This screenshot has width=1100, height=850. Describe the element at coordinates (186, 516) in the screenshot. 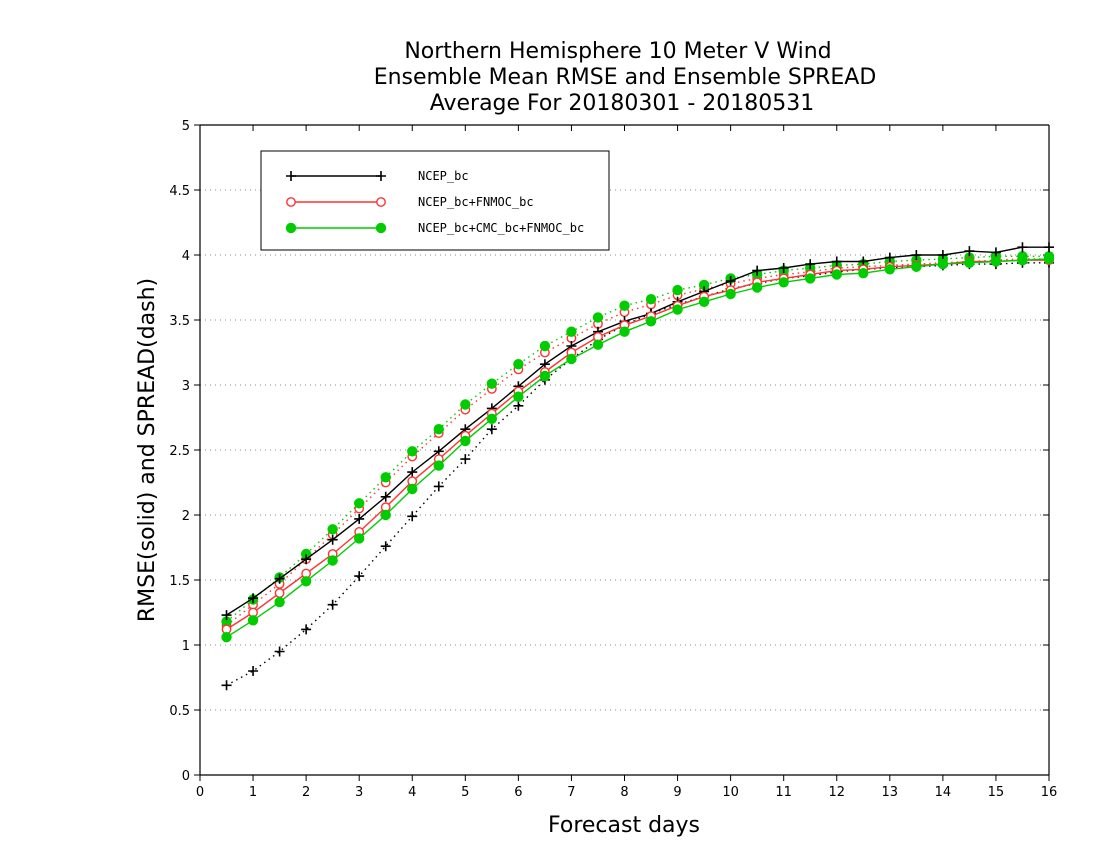

I see `y-tick-label: 2` at that location.